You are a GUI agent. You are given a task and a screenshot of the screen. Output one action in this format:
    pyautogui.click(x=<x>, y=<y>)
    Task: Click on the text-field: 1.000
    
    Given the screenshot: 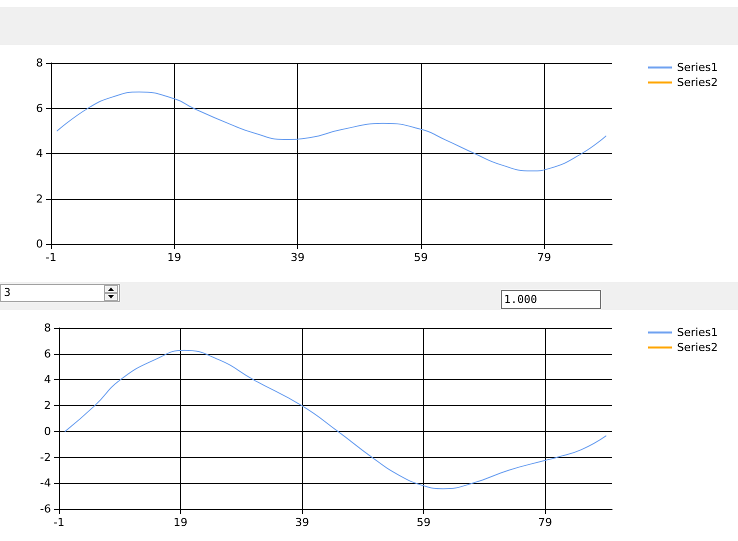 What is the action you would take?
    pyautogui.click(x=551, y=299)
    